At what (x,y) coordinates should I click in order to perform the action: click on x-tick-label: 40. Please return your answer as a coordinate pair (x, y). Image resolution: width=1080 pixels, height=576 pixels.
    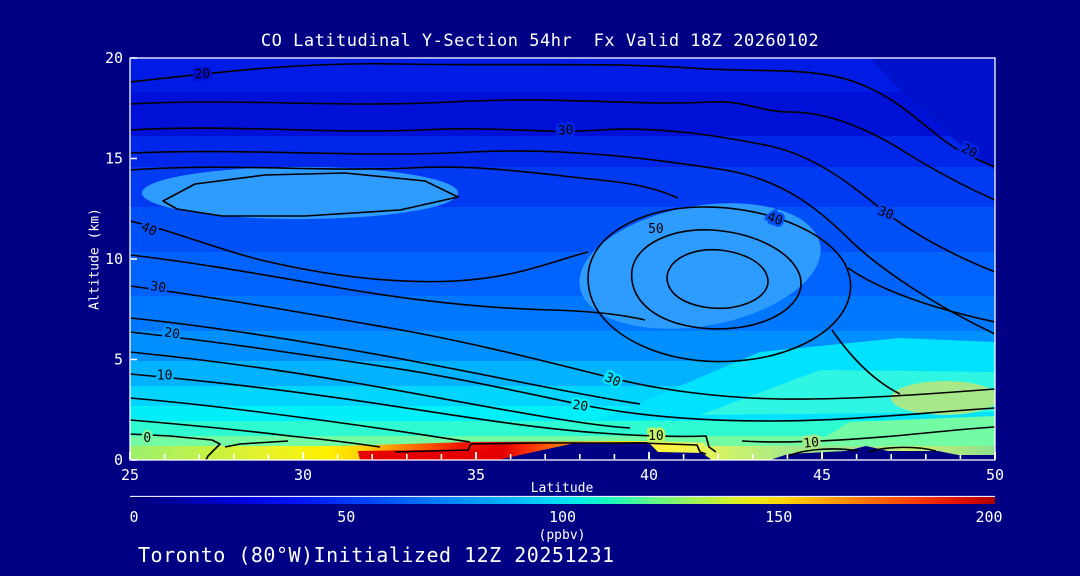
    Looking at the image, I should click on (649, 475).